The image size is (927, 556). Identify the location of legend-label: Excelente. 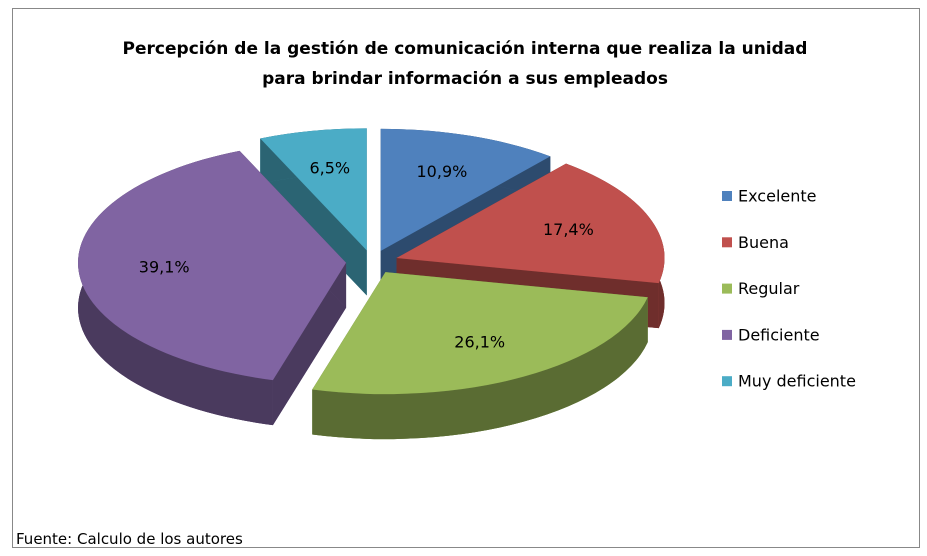
(777, 196).